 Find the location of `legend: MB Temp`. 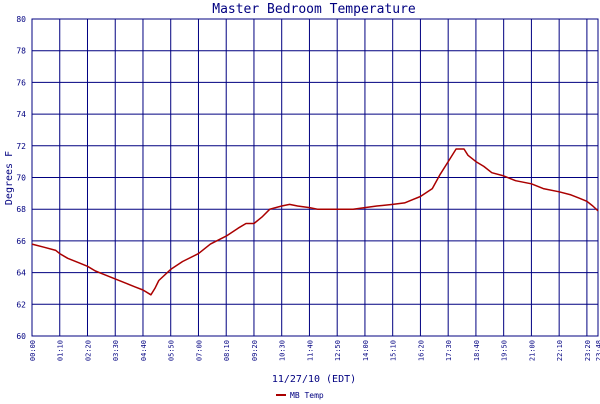

legend: MB Temp is located at coordinates (300, 395).